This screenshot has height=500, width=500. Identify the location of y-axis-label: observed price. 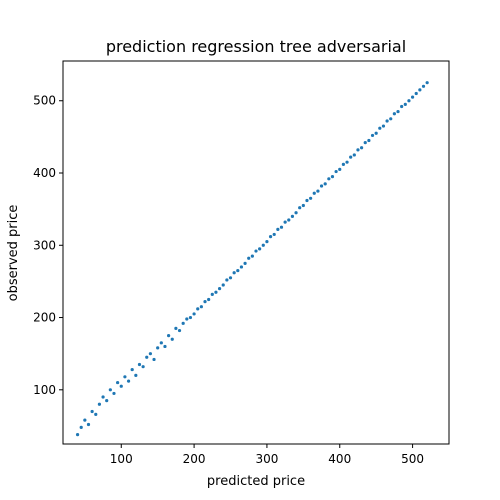
(13, 253).